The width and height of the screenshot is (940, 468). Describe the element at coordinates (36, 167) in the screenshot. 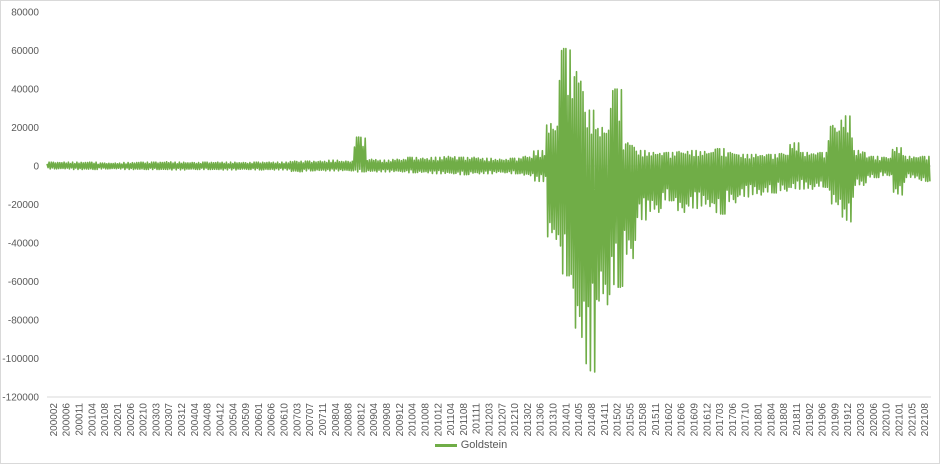

I see `y-tick-label: 0` at that location.